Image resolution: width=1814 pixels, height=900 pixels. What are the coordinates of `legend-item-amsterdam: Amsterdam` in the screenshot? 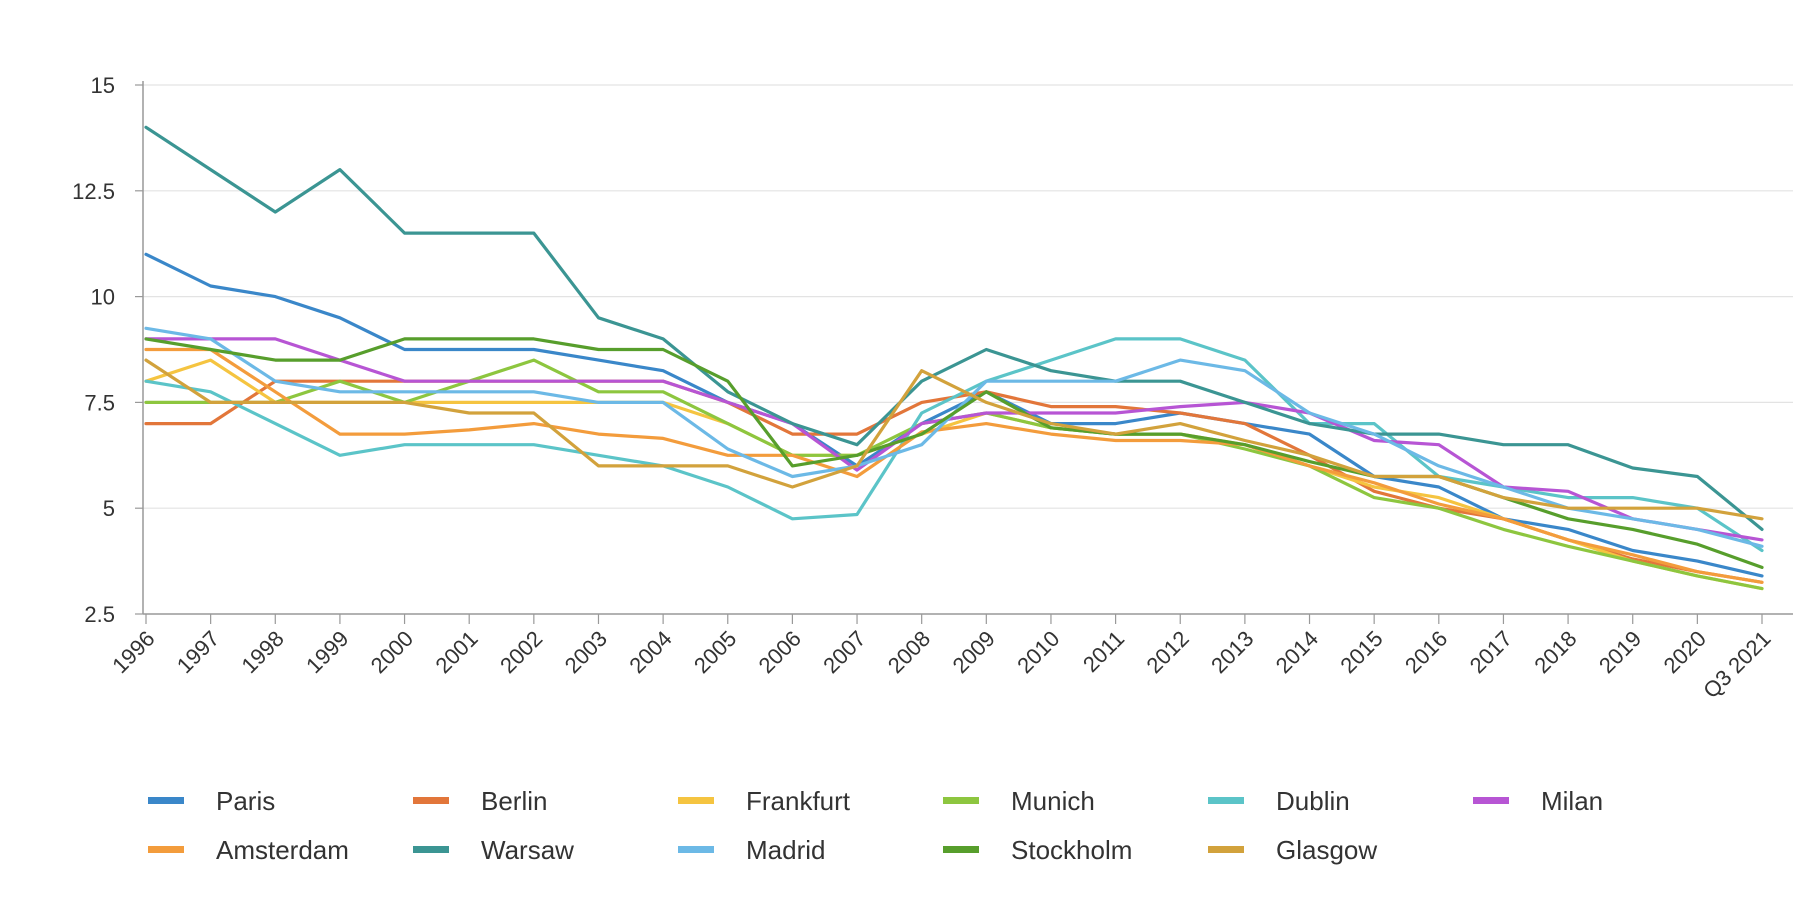 It's located at (248, 850).